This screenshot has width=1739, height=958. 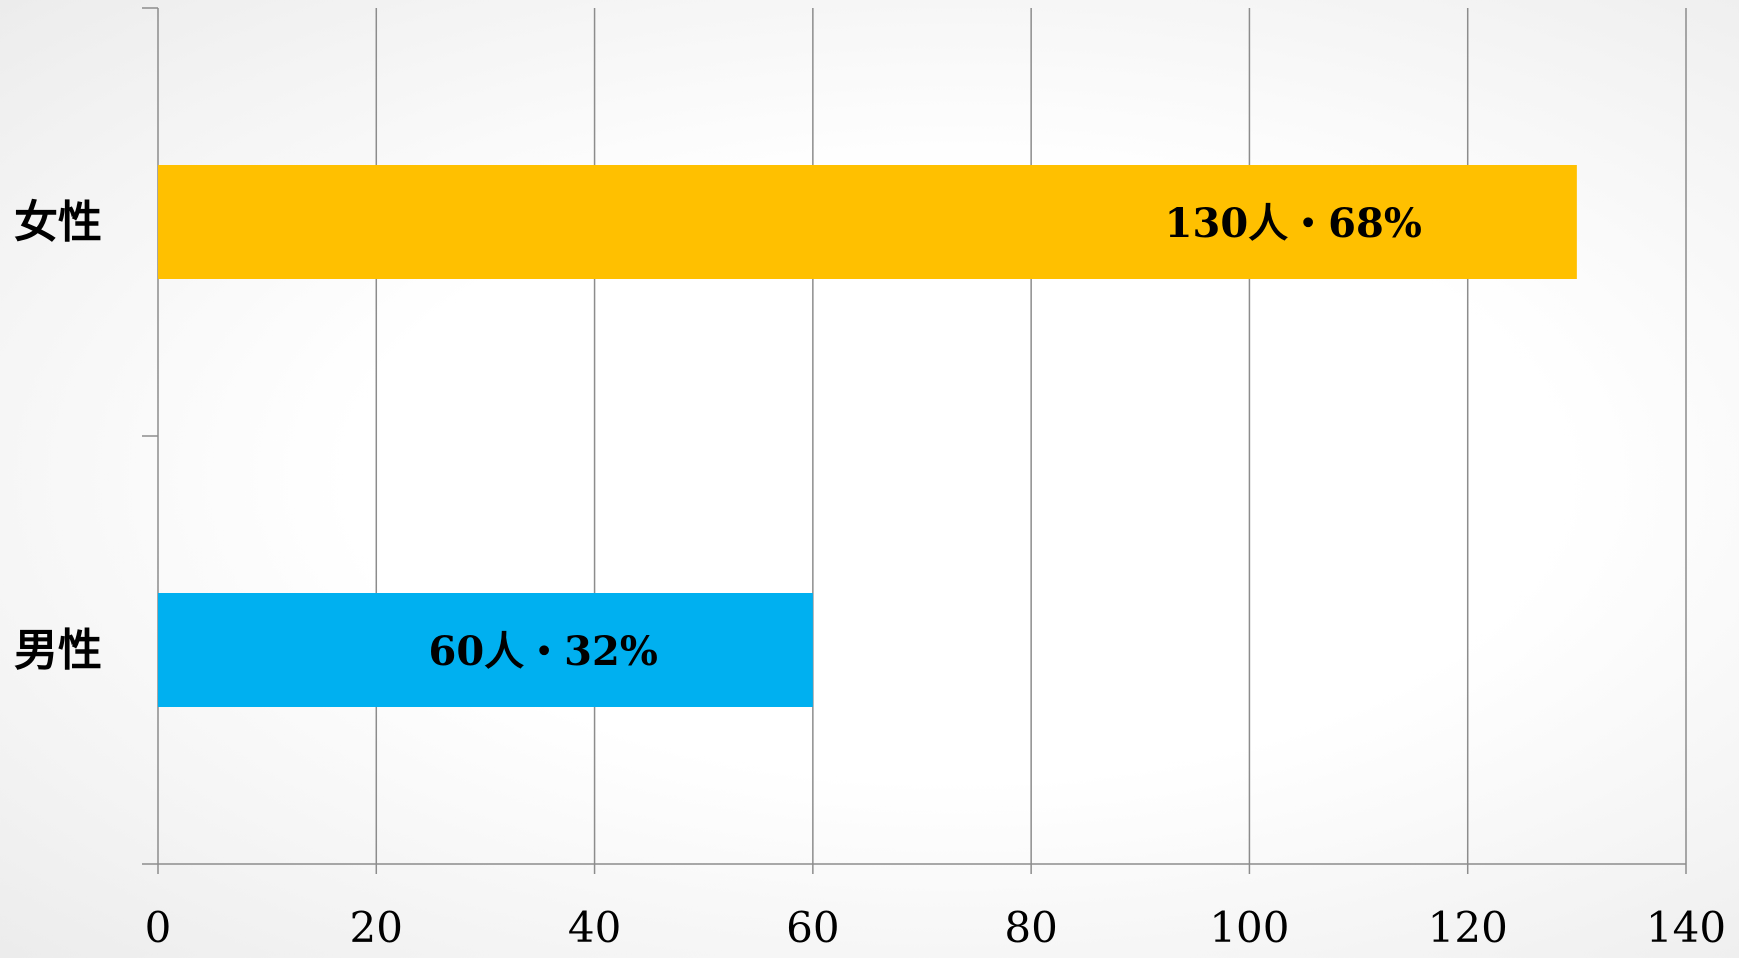 What do you see at coordinates (1686, 927) in the screenshot?
I see `x-tick-label-140: 140` at bounding box center [1686, 927].